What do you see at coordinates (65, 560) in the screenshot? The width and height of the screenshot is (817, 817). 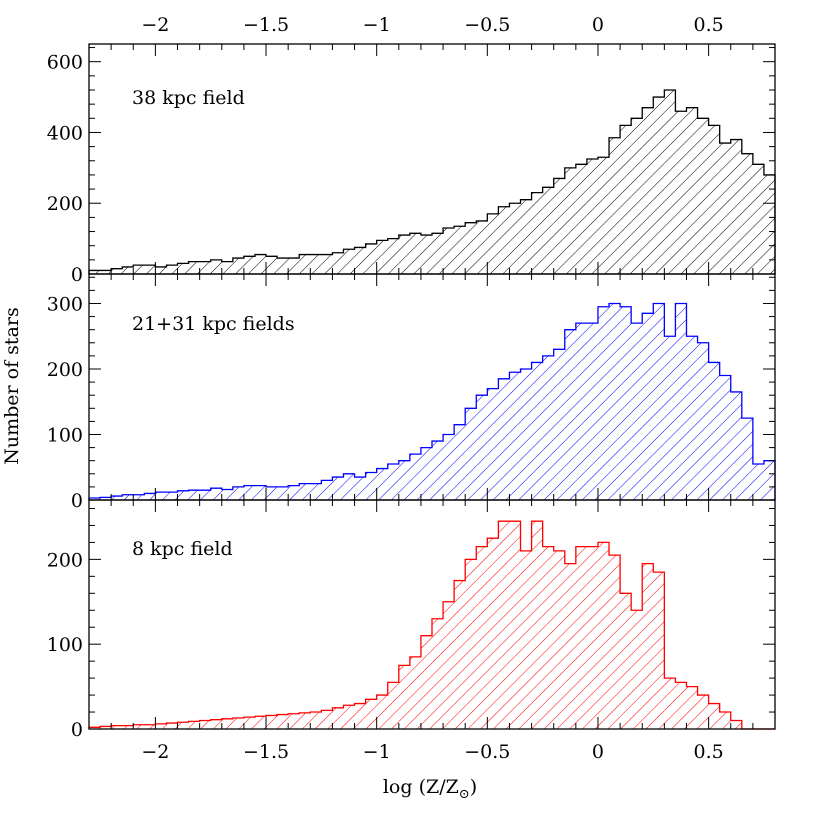 I see `y-tick-label: 200` at bounding box center [65, 560].